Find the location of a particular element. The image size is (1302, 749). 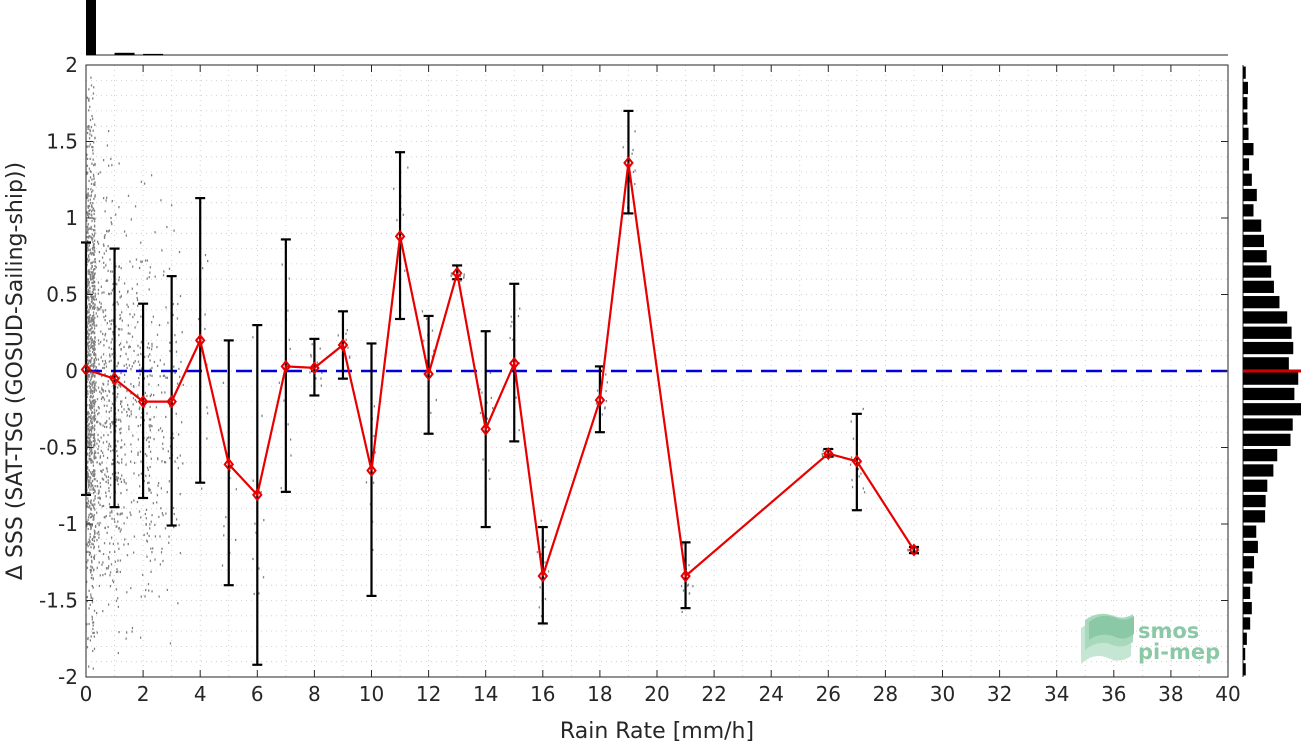

top-histogram is located at coordinates (657, 28).